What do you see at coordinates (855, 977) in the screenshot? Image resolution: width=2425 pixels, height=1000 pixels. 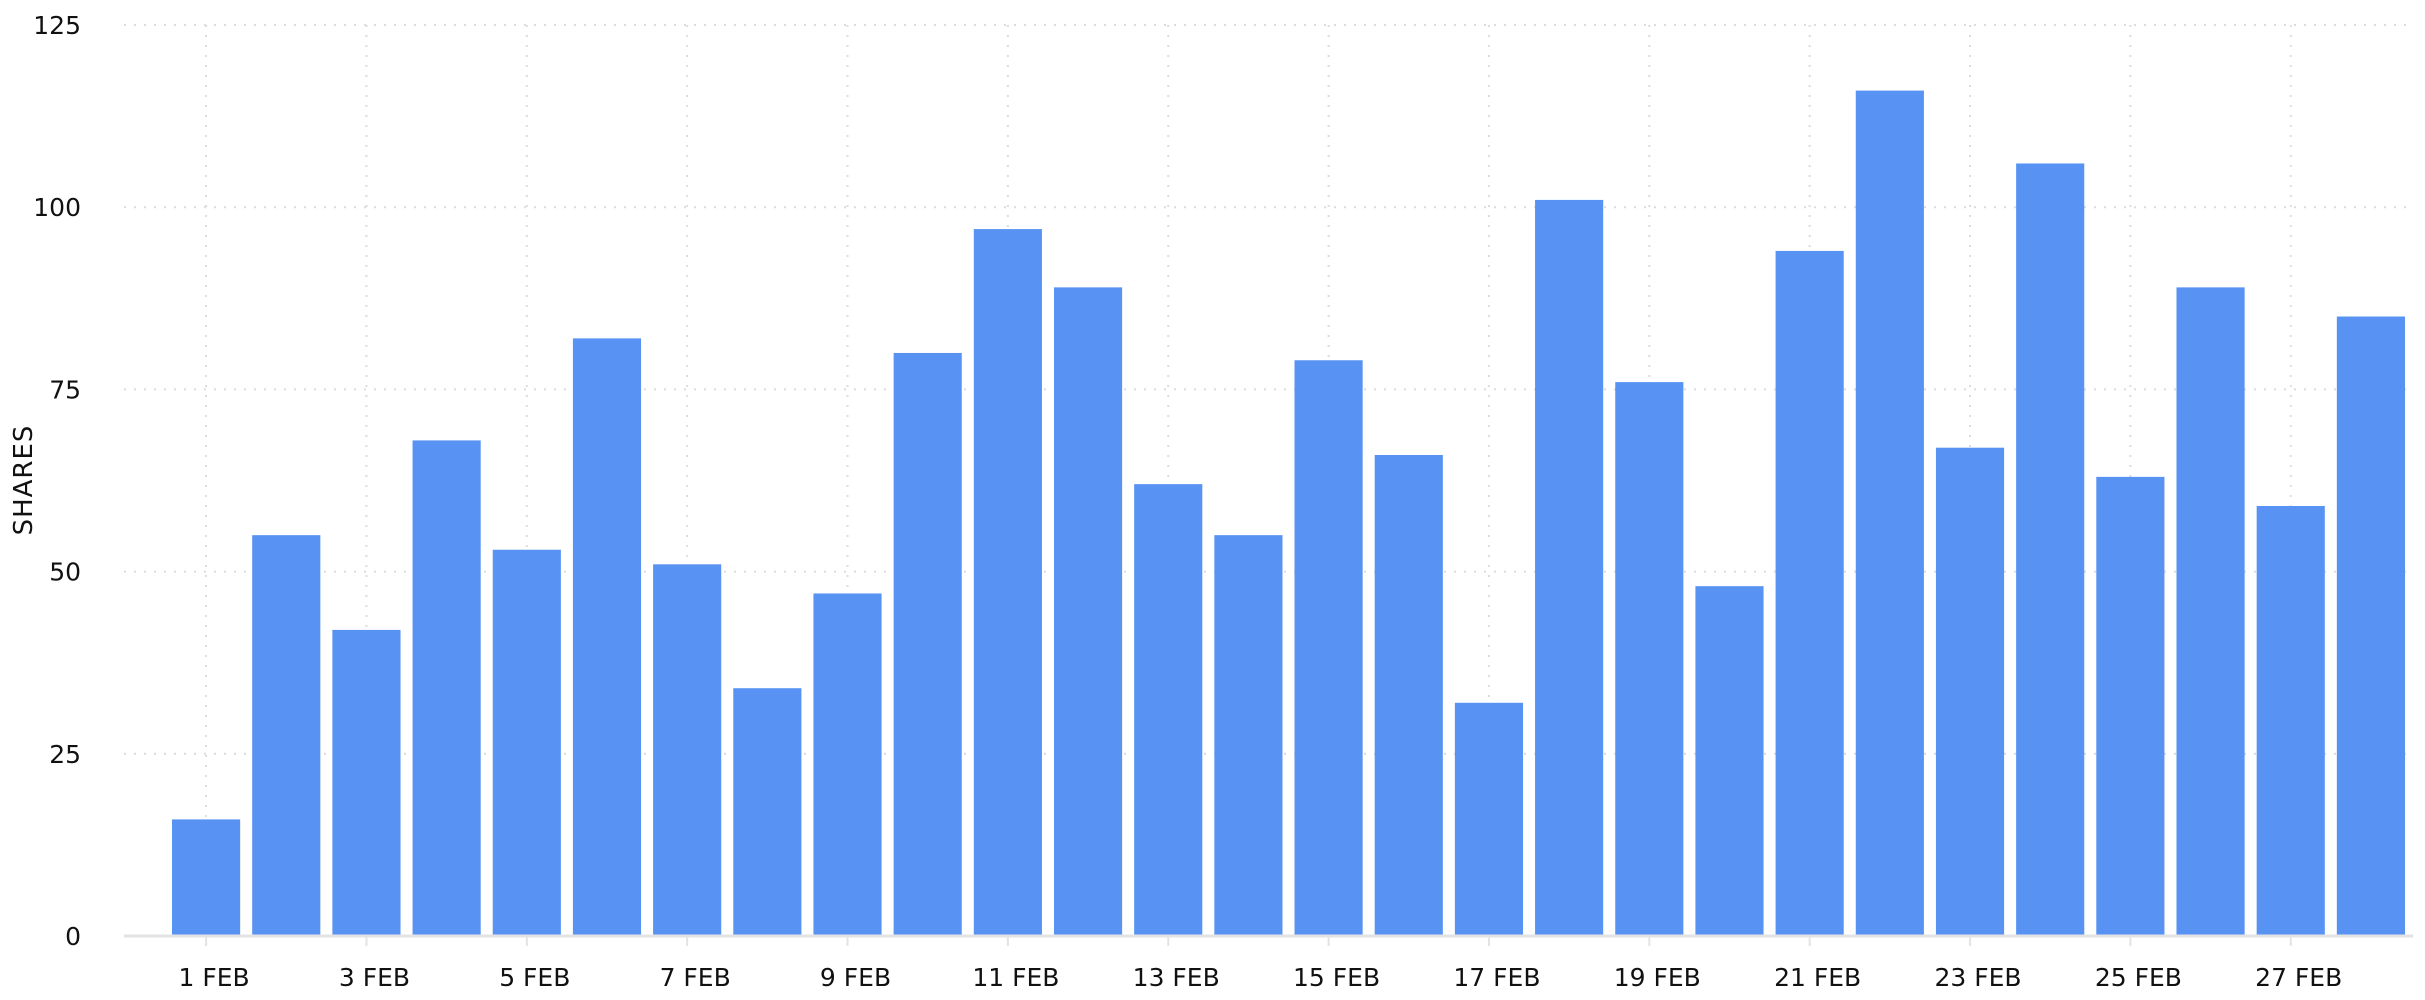 I see `x-tick-label: 9 FEB` at bounding box center [855, 977].